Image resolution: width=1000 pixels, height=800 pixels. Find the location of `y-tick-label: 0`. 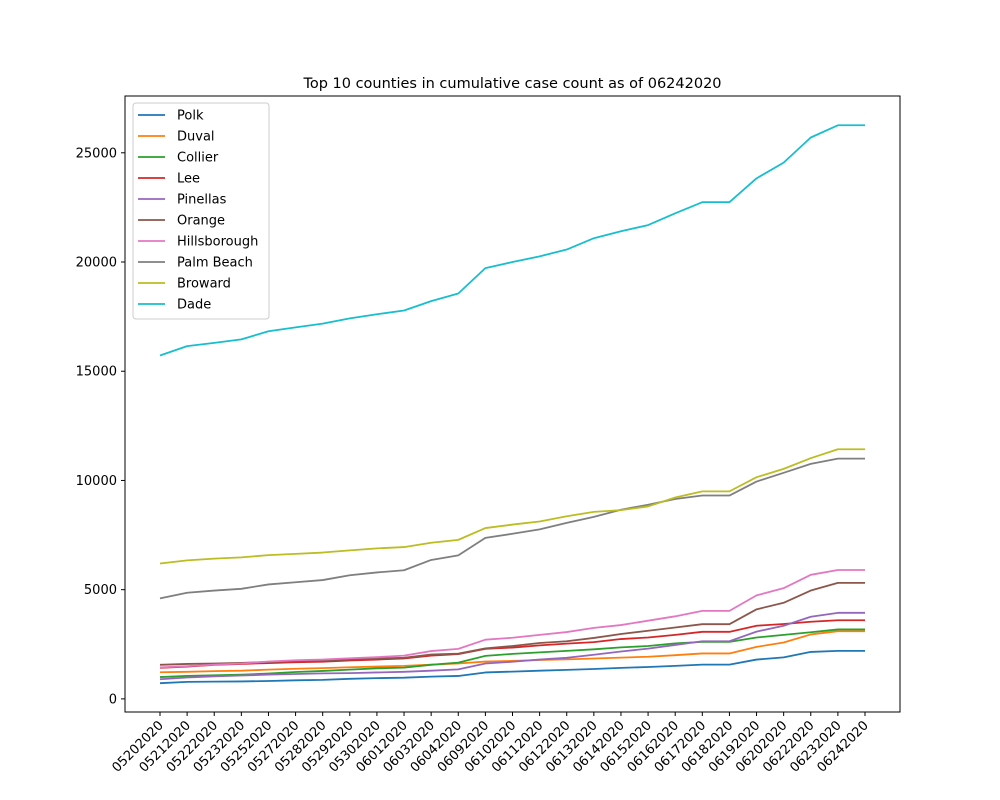

y-tick-label: 0 is located at coordinates (113, 699).